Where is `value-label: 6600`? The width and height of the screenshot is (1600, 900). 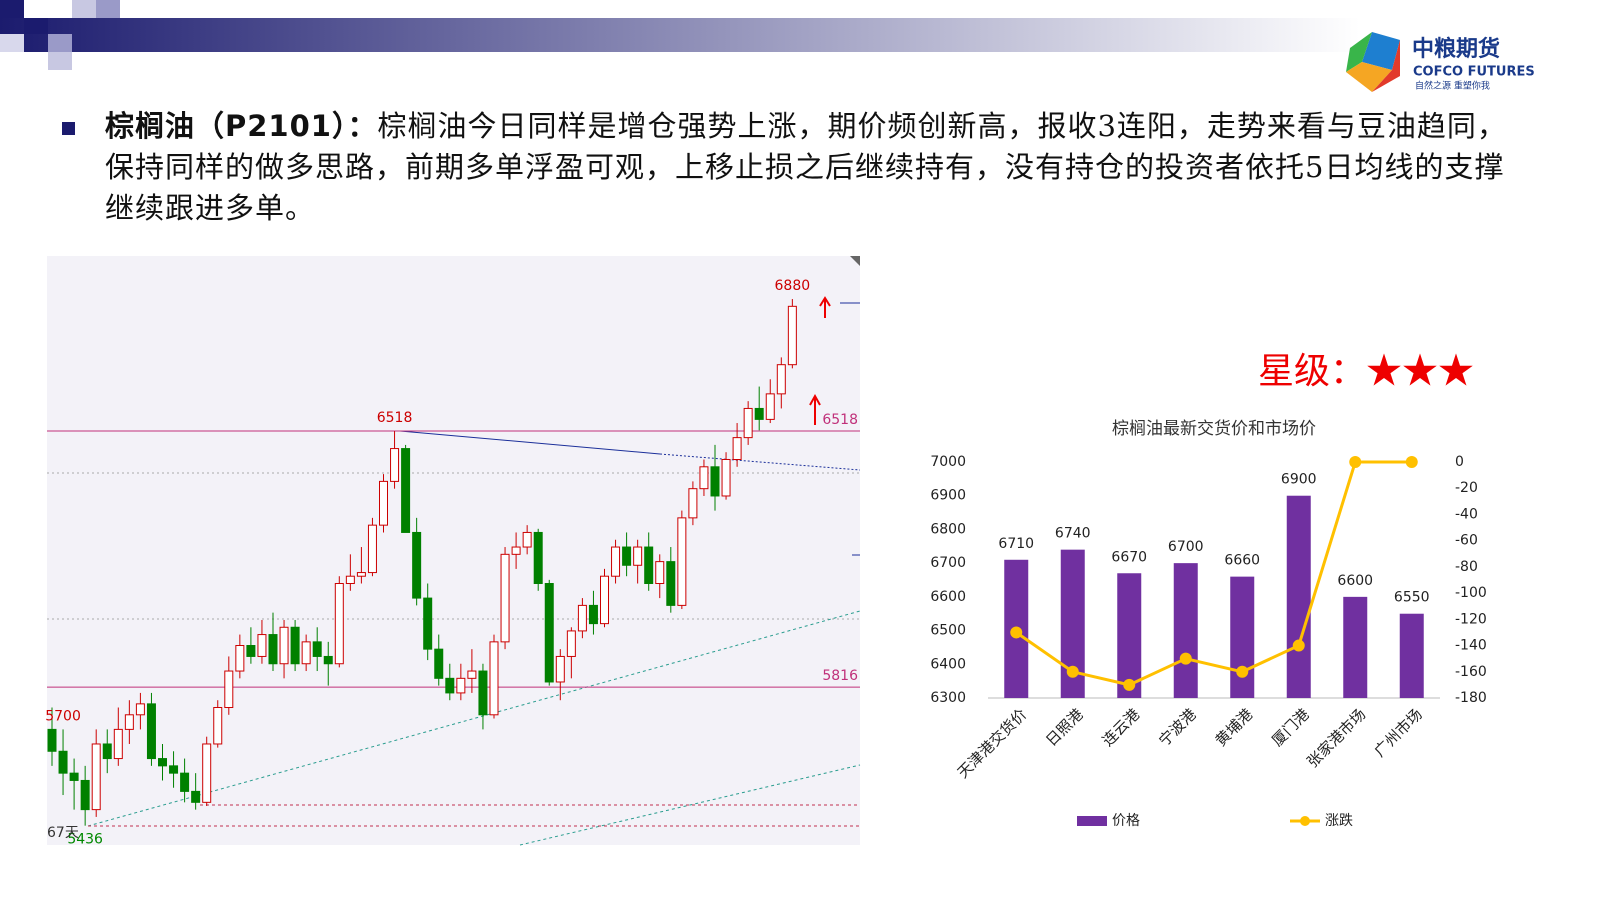 value-label: 6600 is located at coordinates (1355, 581).